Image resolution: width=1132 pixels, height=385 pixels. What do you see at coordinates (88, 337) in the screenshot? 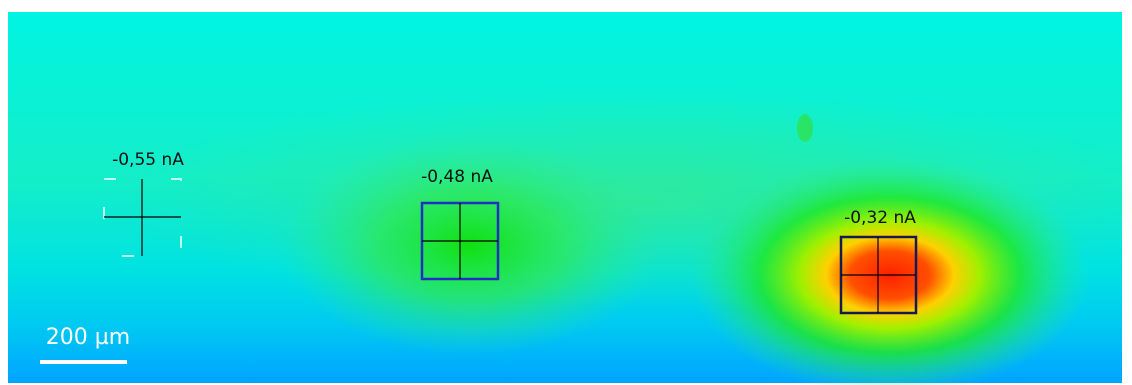
I see `scale-bar-label: 200 µm` at bounding box center [88, 337].